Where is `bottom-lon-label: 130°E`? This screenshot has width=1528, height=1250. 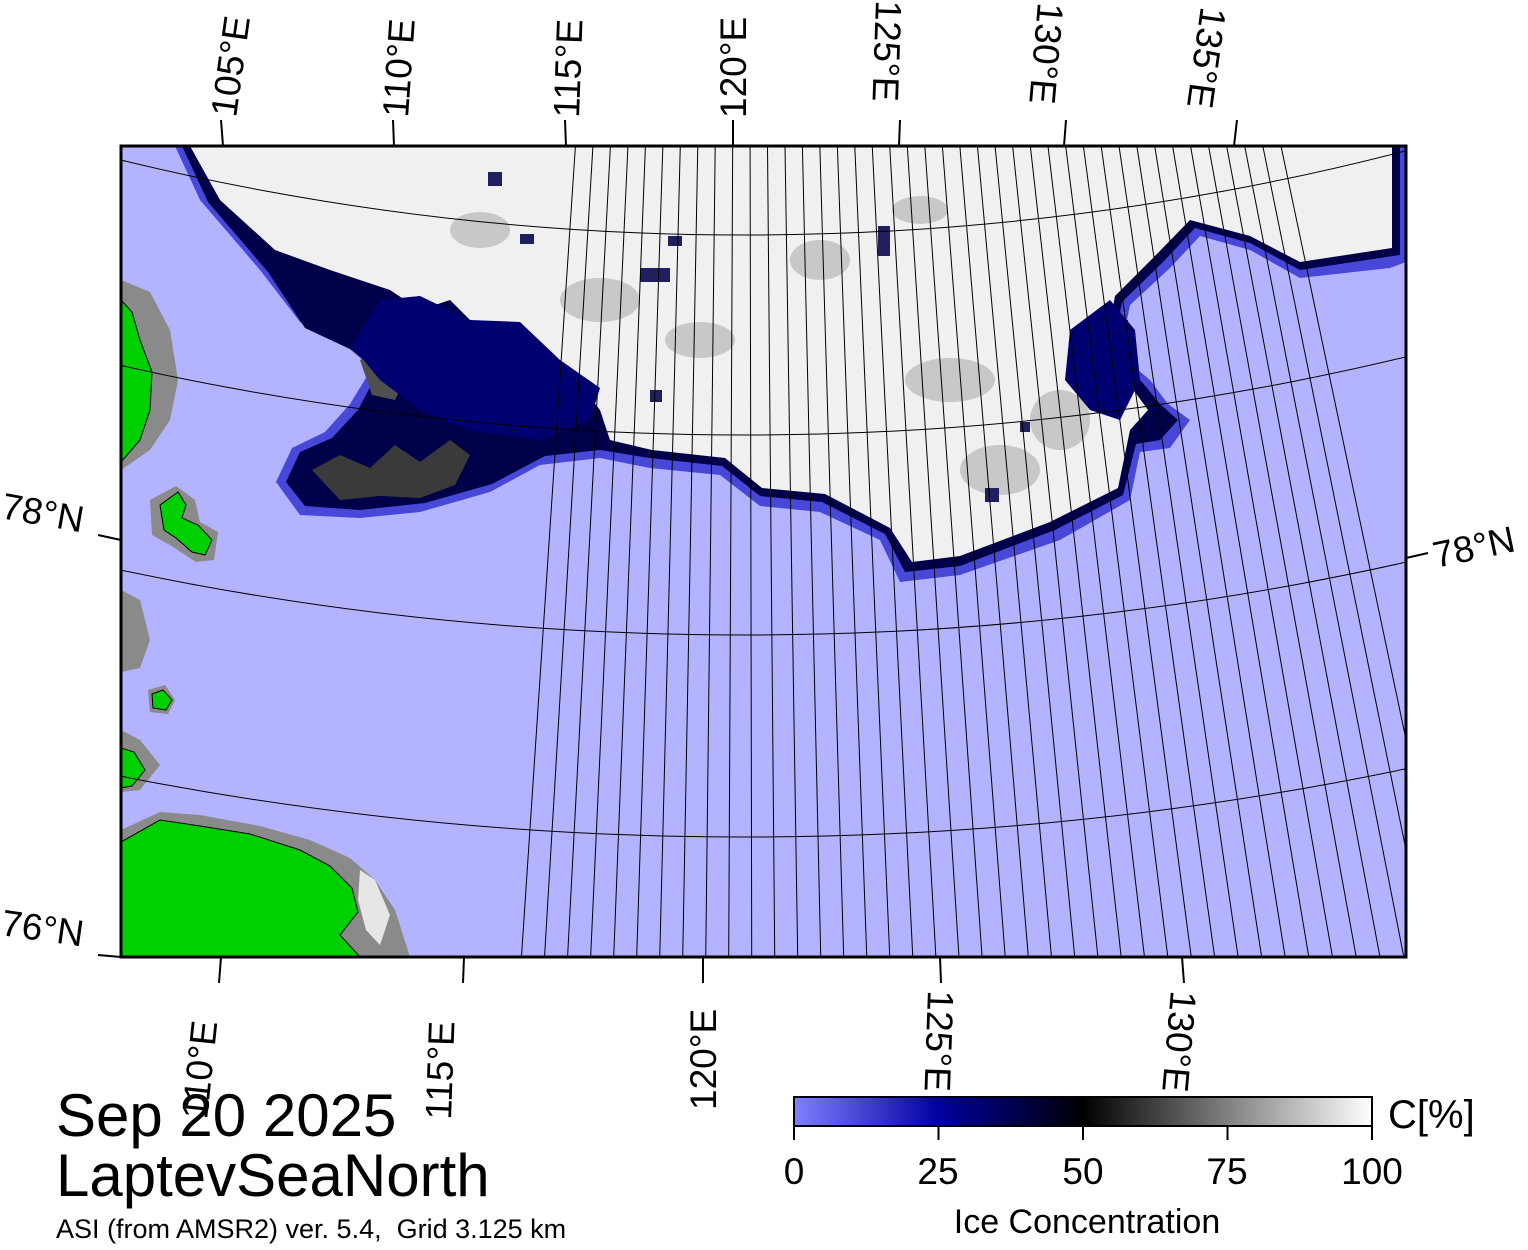 bottom-lon-label: 130°E is located at coordinates (1179, 1041).